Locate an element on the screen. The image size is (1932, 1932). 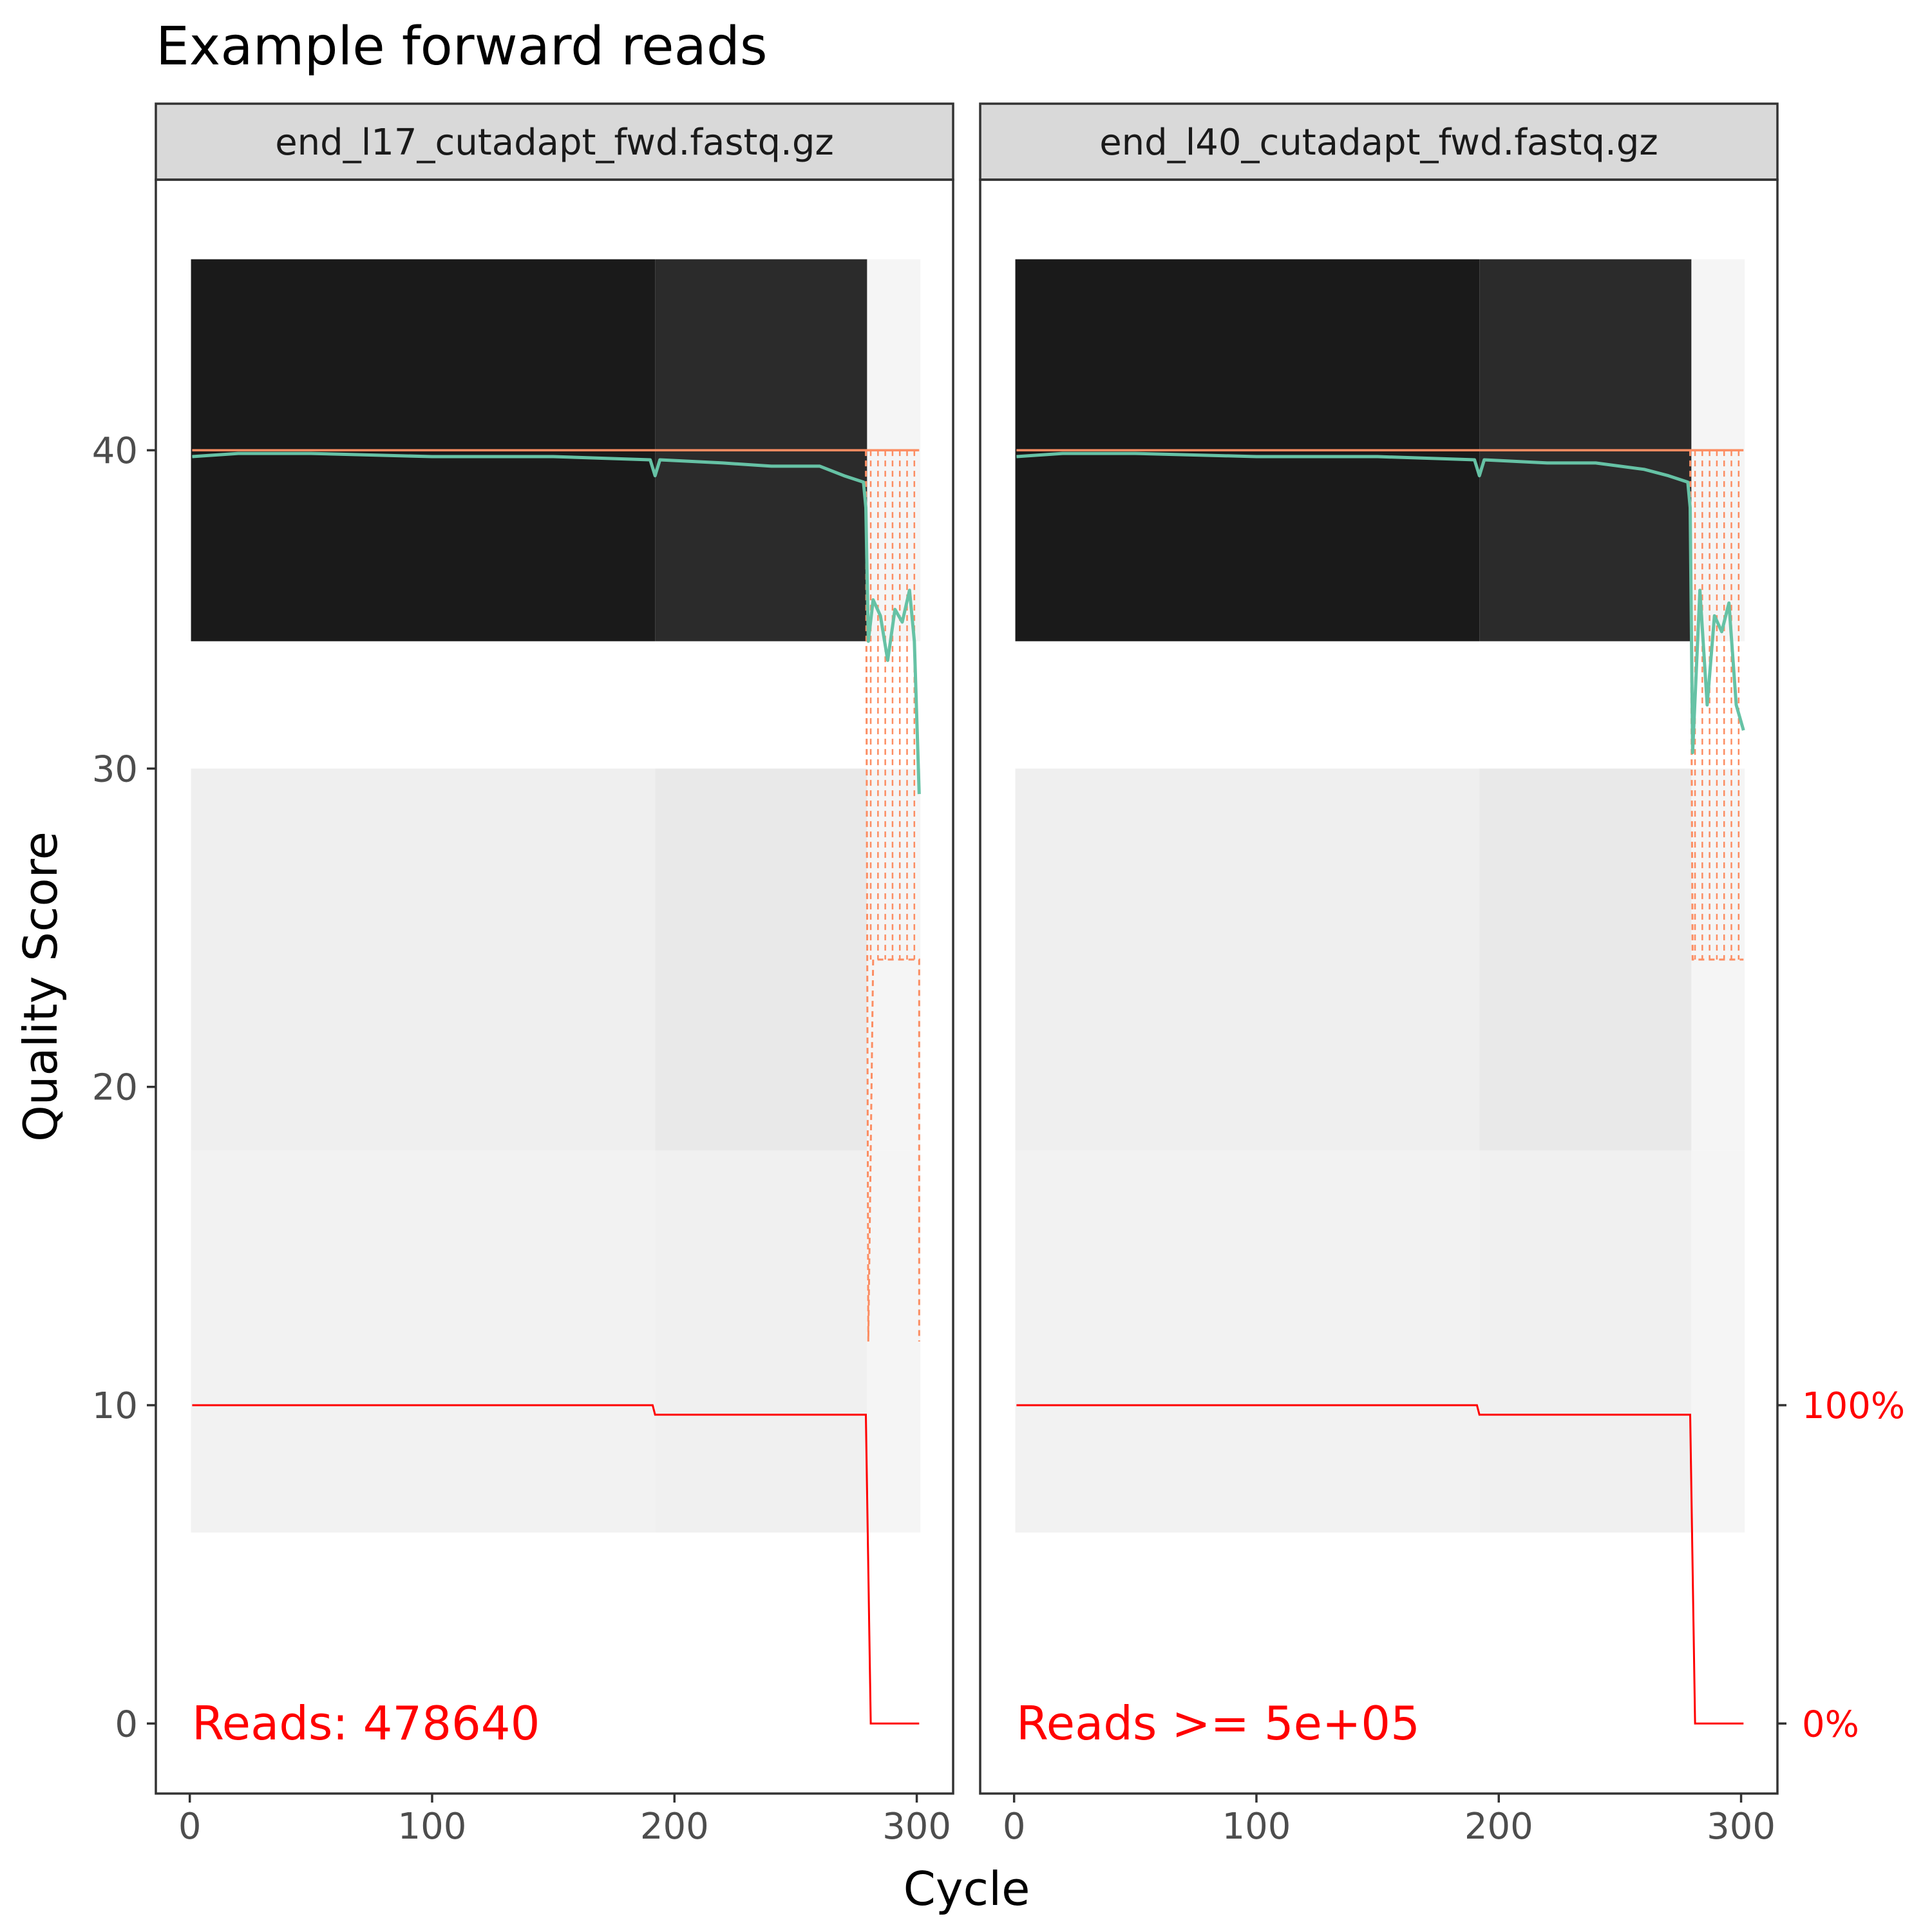
y-tick-label: 20 is located at coordinates (115, 1088).